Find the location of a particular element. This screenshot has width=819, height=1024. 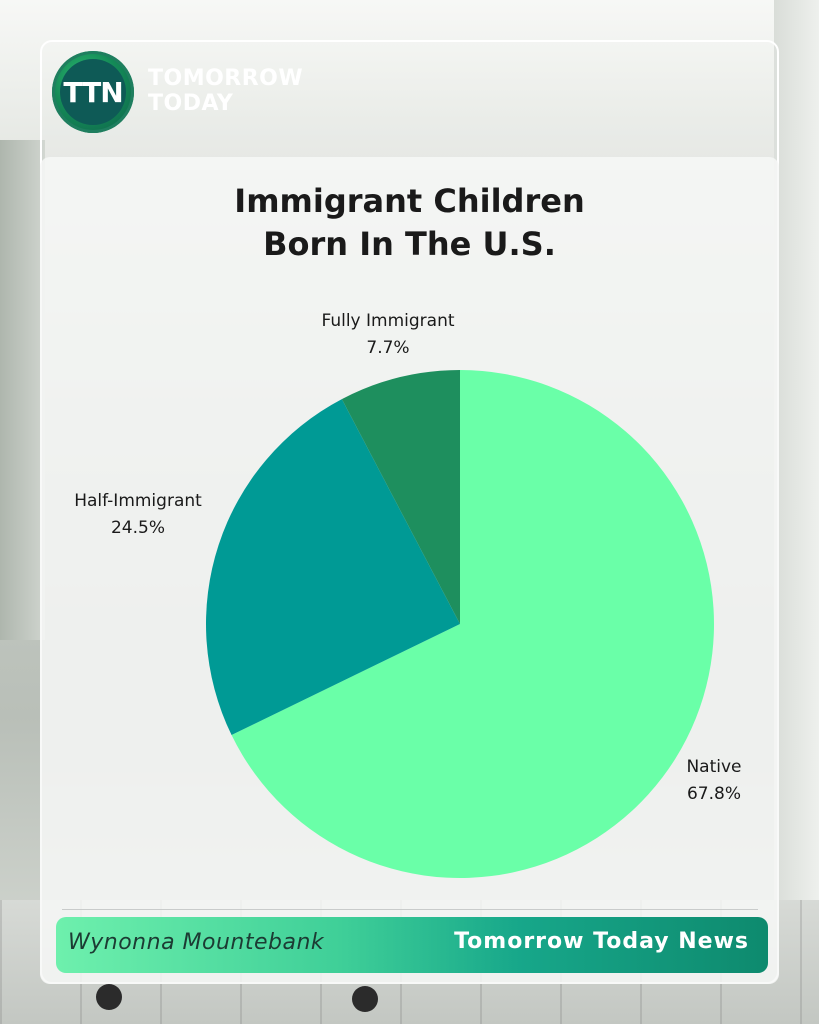

background-wall-left is located at coordinates (22, 390).